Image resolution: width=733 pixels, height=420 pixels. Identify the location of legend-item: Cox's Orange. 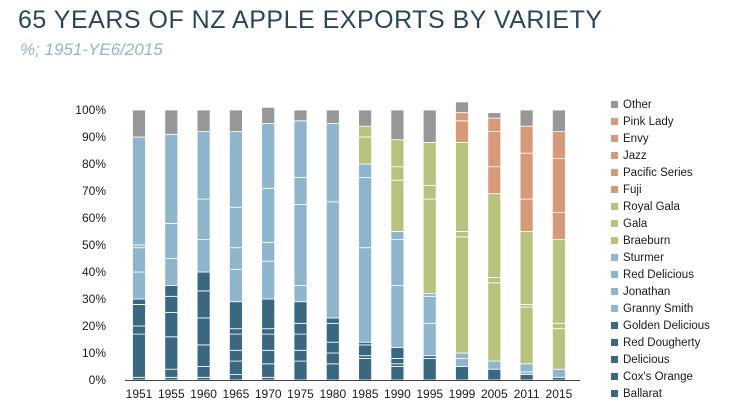
(652, 377).